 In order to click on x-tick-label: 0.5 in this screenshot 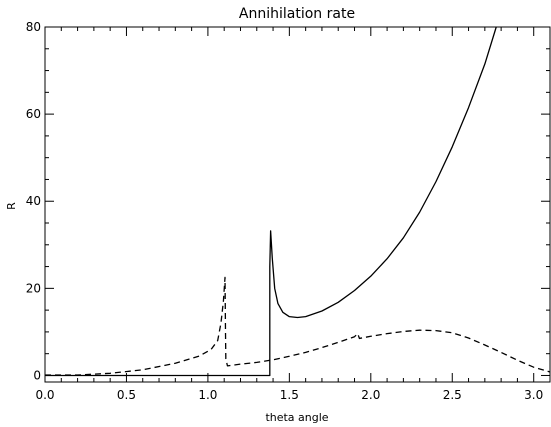, I will do `click(126, 395)`.